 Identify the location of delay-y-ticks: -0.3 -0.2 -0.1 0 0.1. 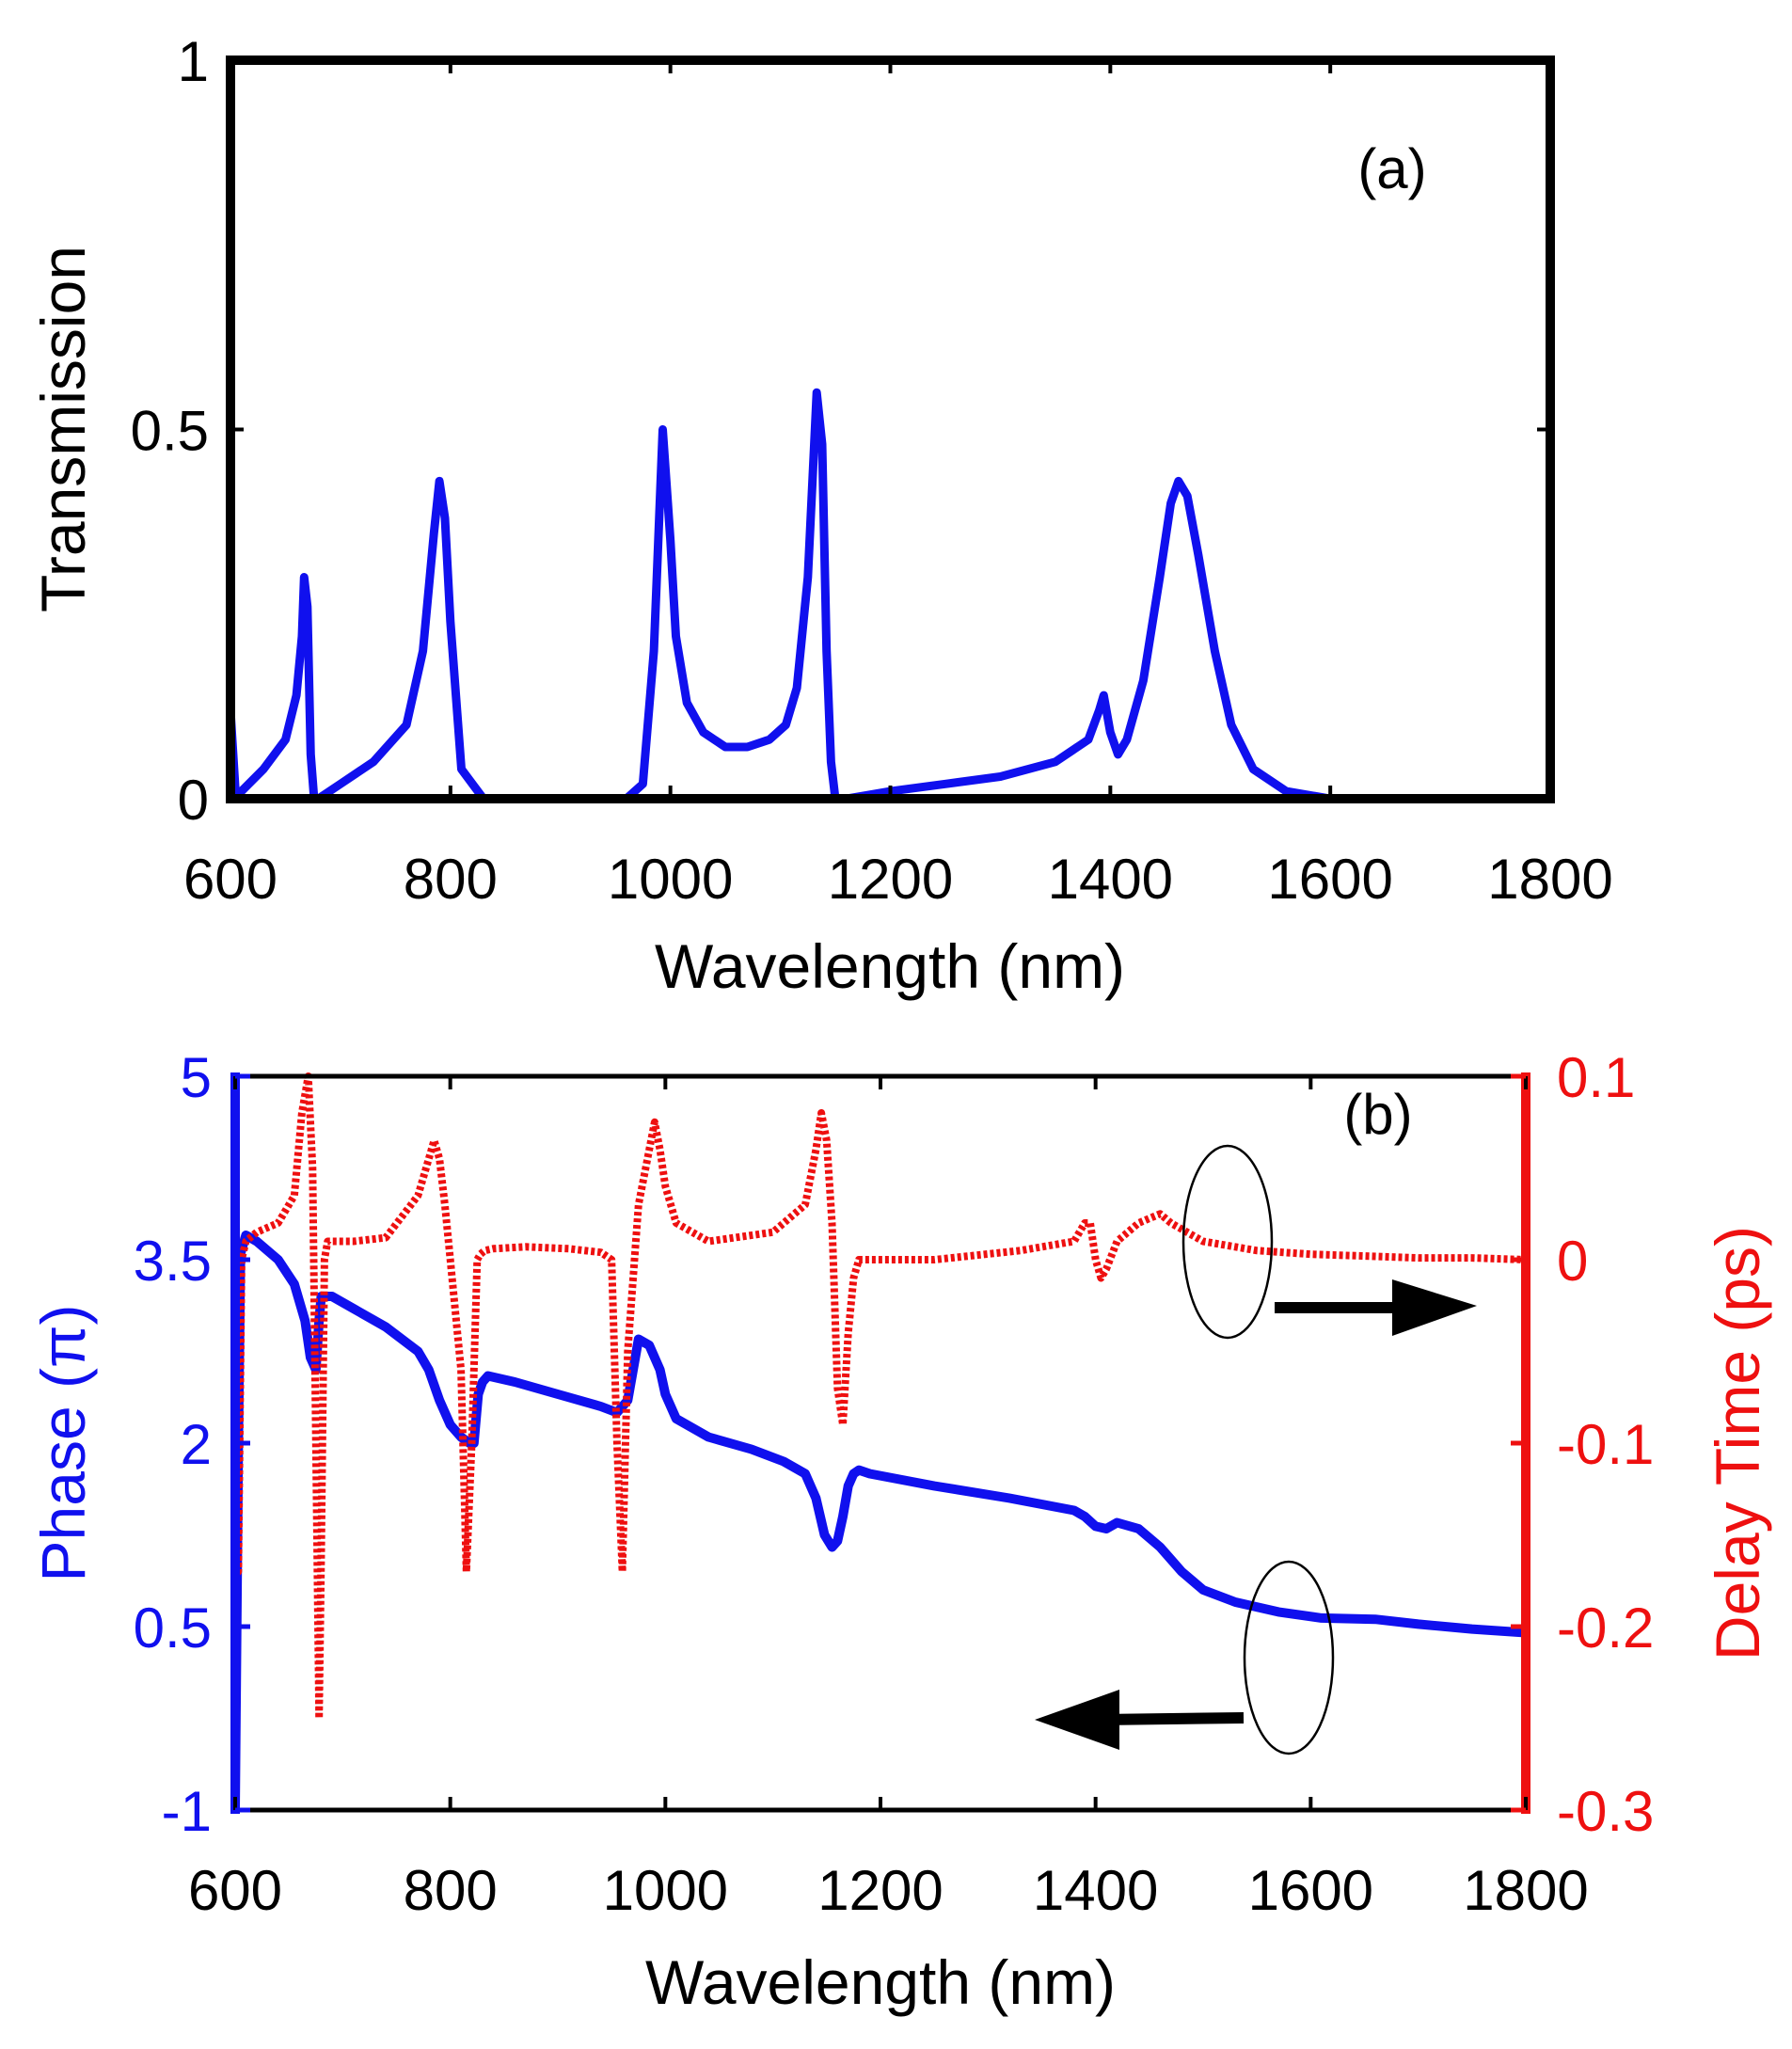
(1583, 1444).